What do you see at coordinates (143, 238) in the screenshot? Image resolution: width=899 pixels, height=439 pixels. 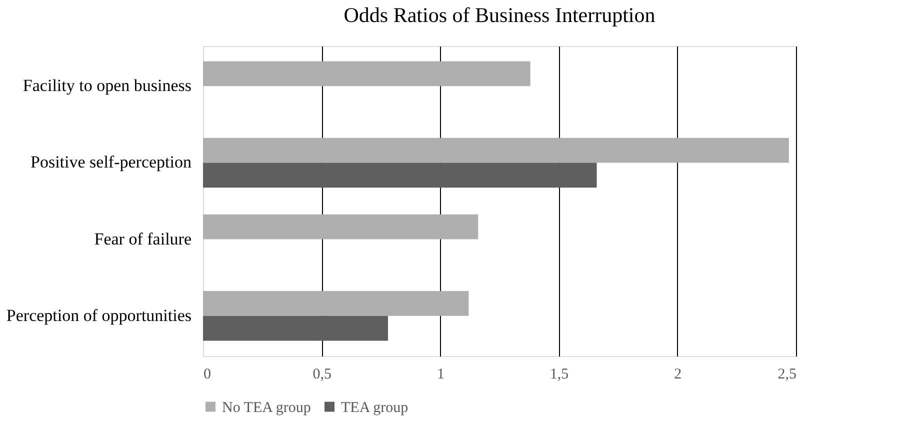 I see `y-tick-label: Fear of failure` at bounding box center [143, 238].